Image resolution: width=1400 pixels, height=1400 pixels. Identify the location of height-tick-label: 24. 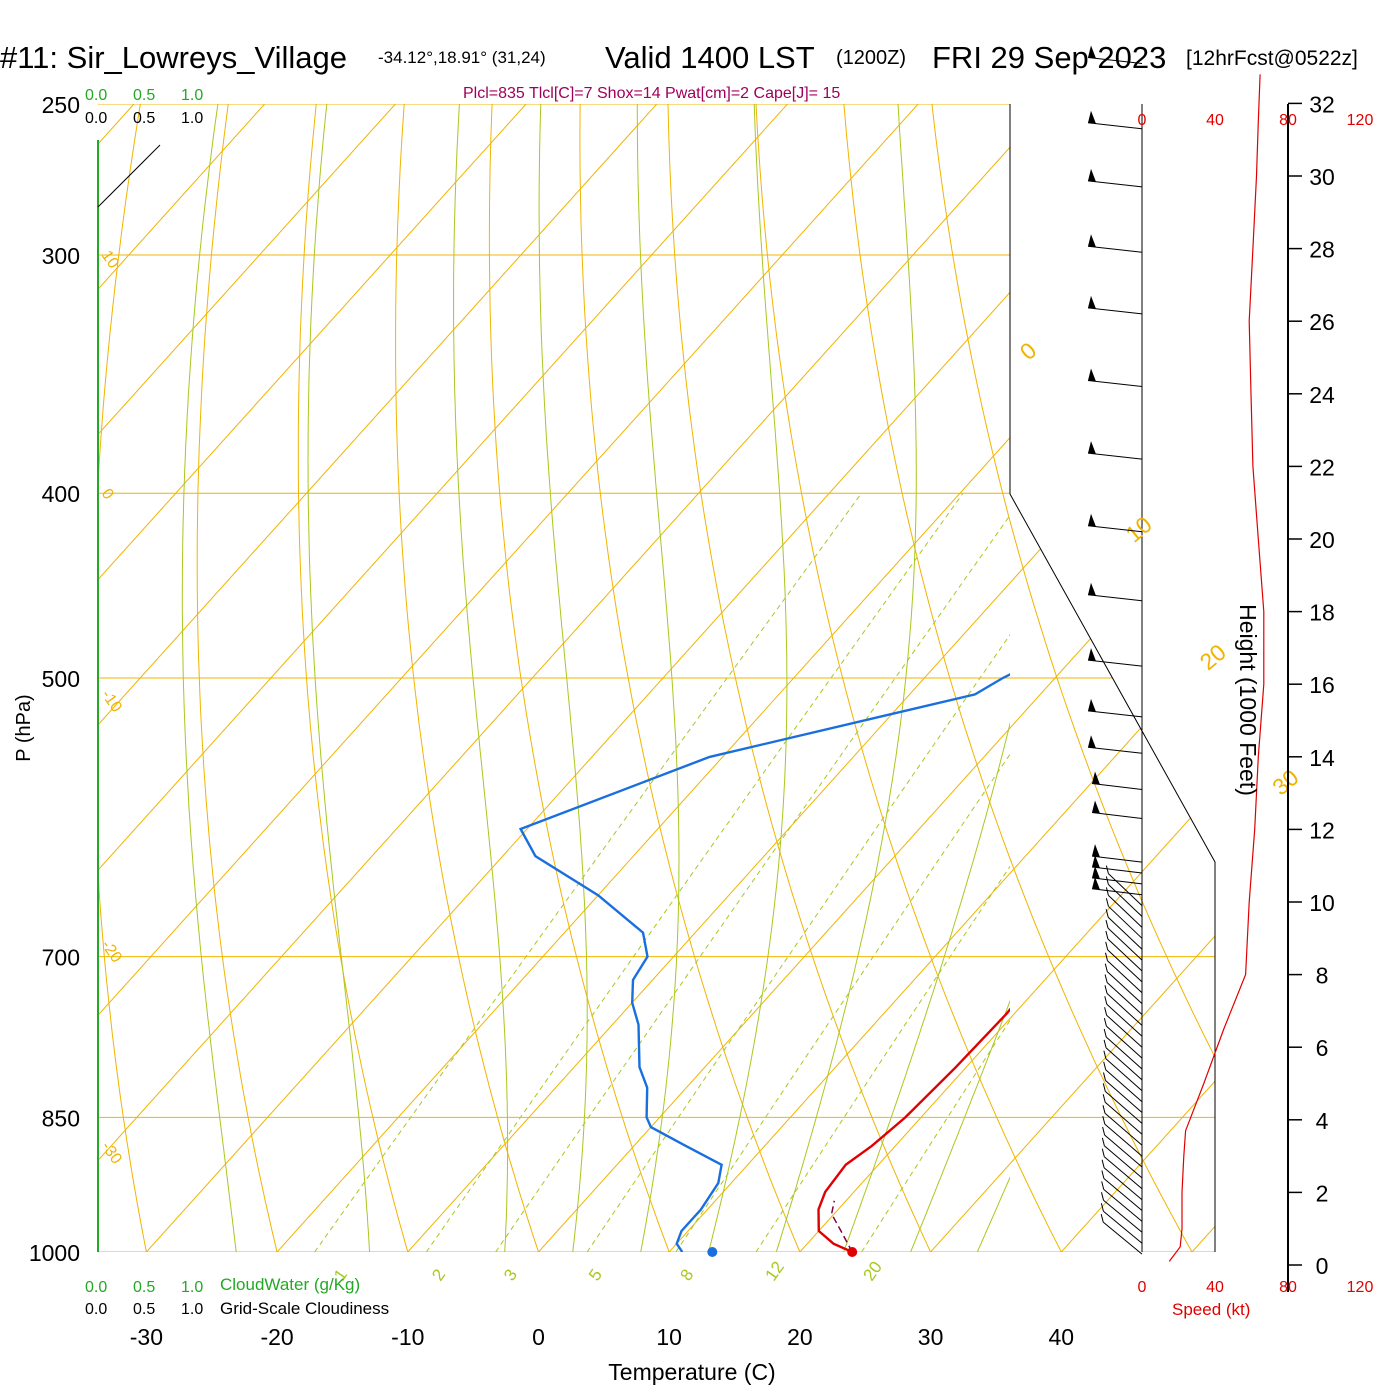
(1322, 395).